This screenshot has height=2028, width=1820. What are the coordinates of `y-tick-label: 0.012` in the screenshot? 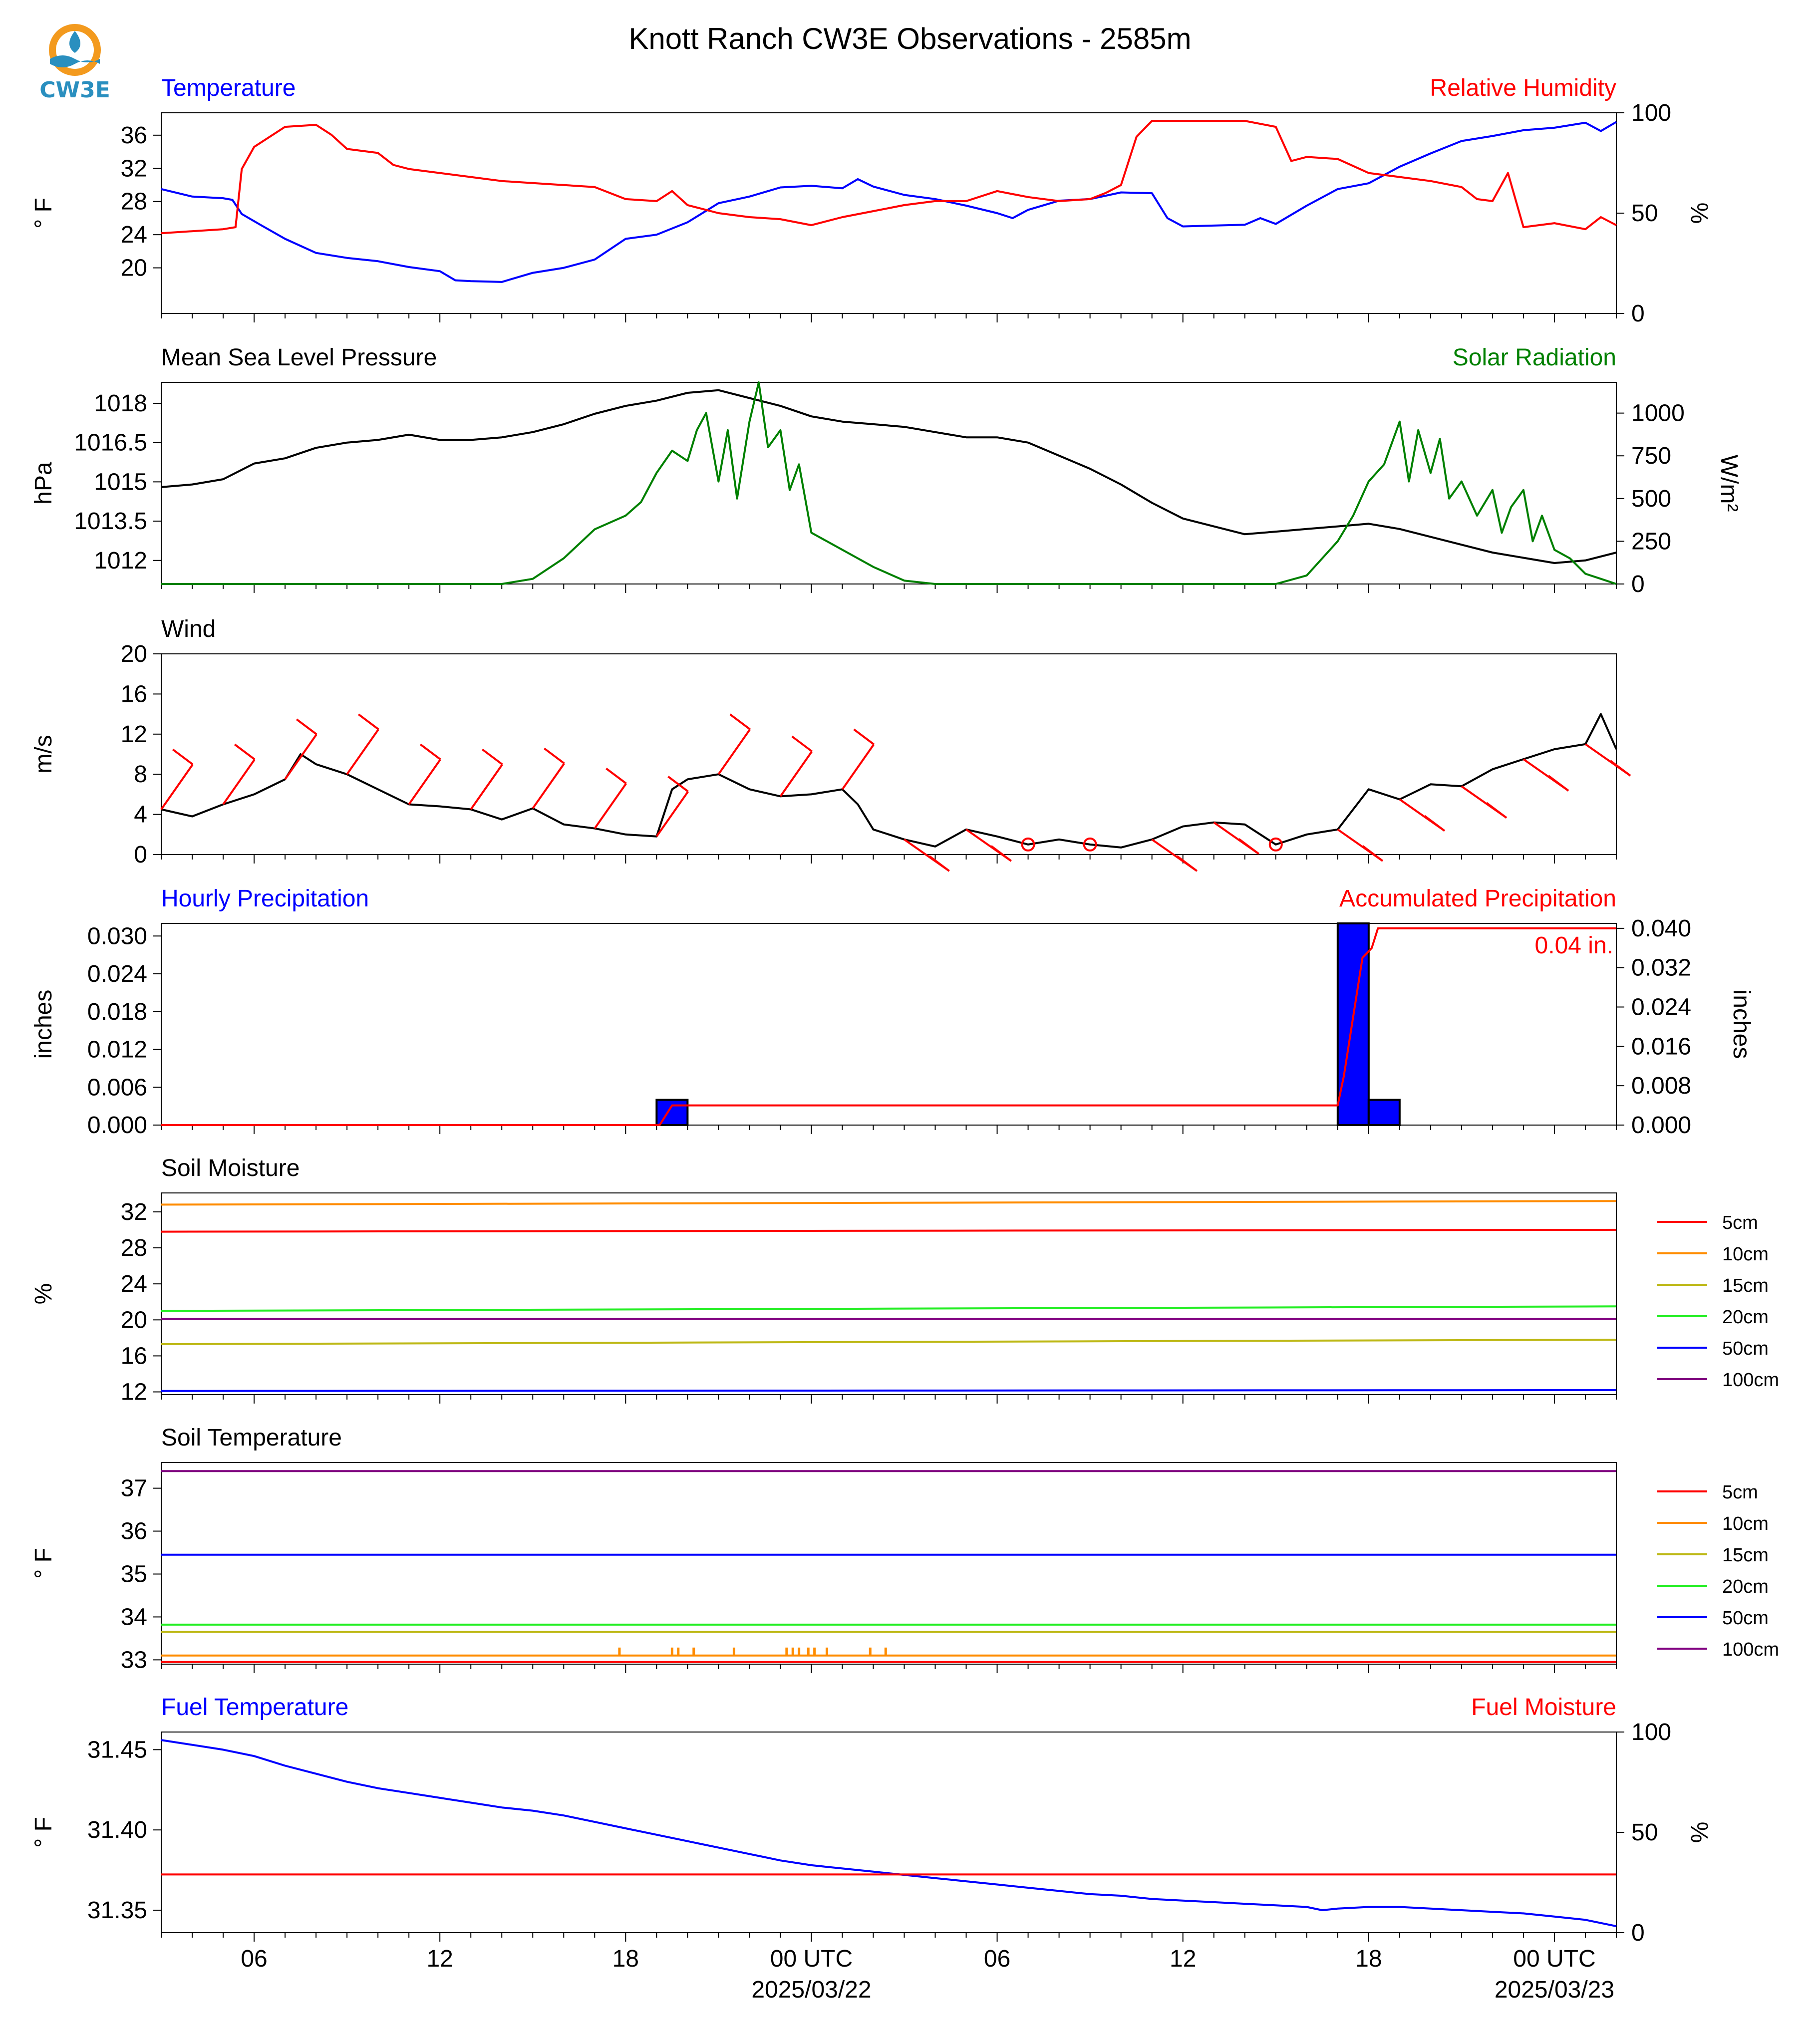 It's located at (117, 1050).